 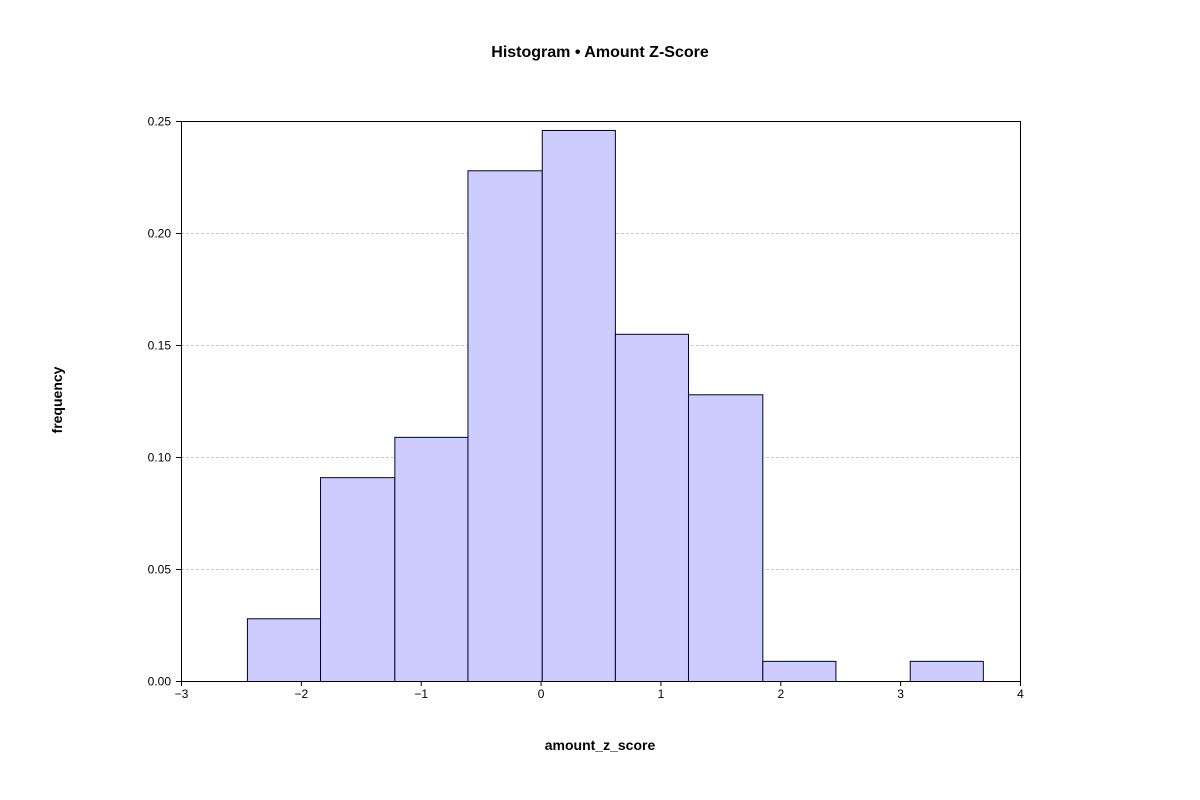 What do you see at coordinates (302, 694) in the screenshot?
I see `x-tick-label: −2` at bounding box center [302, 694].